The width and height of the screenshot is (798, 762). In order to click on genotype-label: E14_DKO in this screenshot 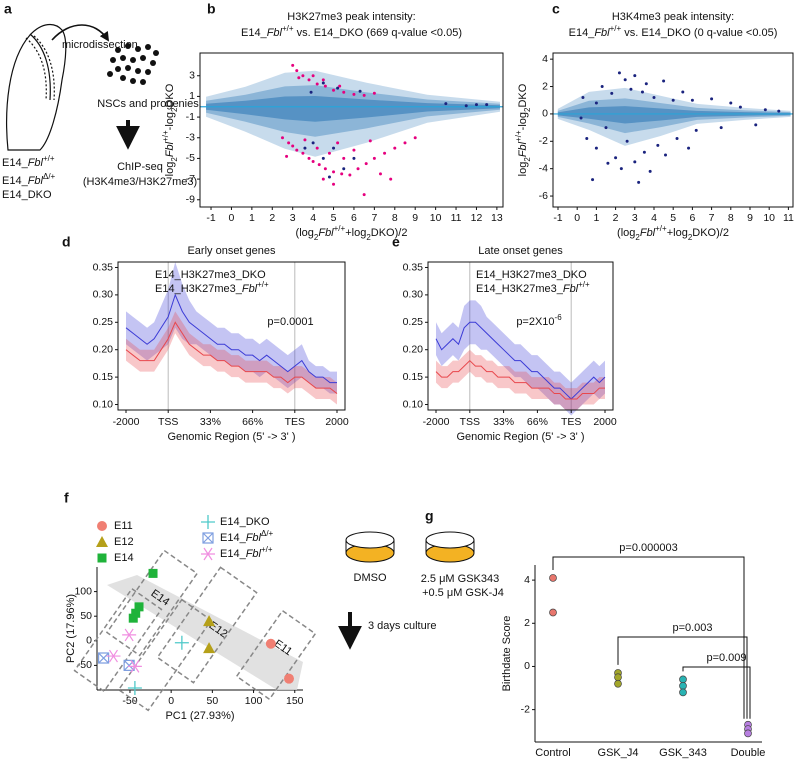, I will do `click(27, 195)`.